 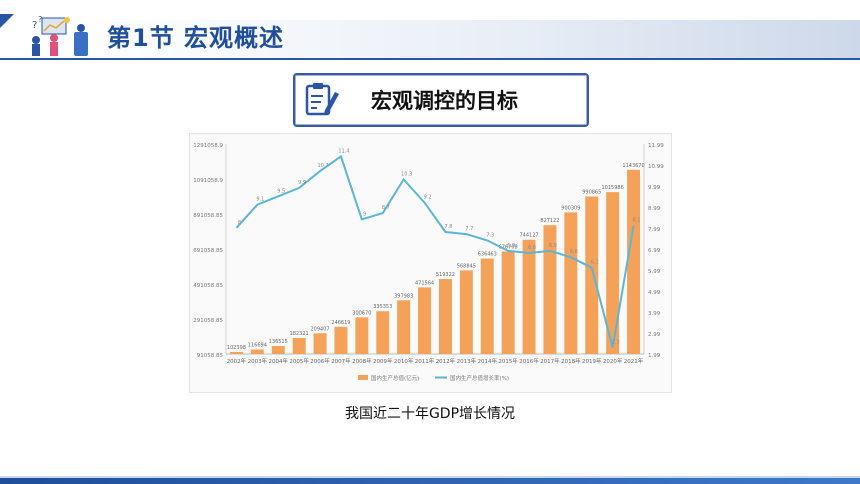 What do you see at coordinates (363, 377) in the screenshot?
I see `legend-bar-swatch` at bounding box center [363, 377].